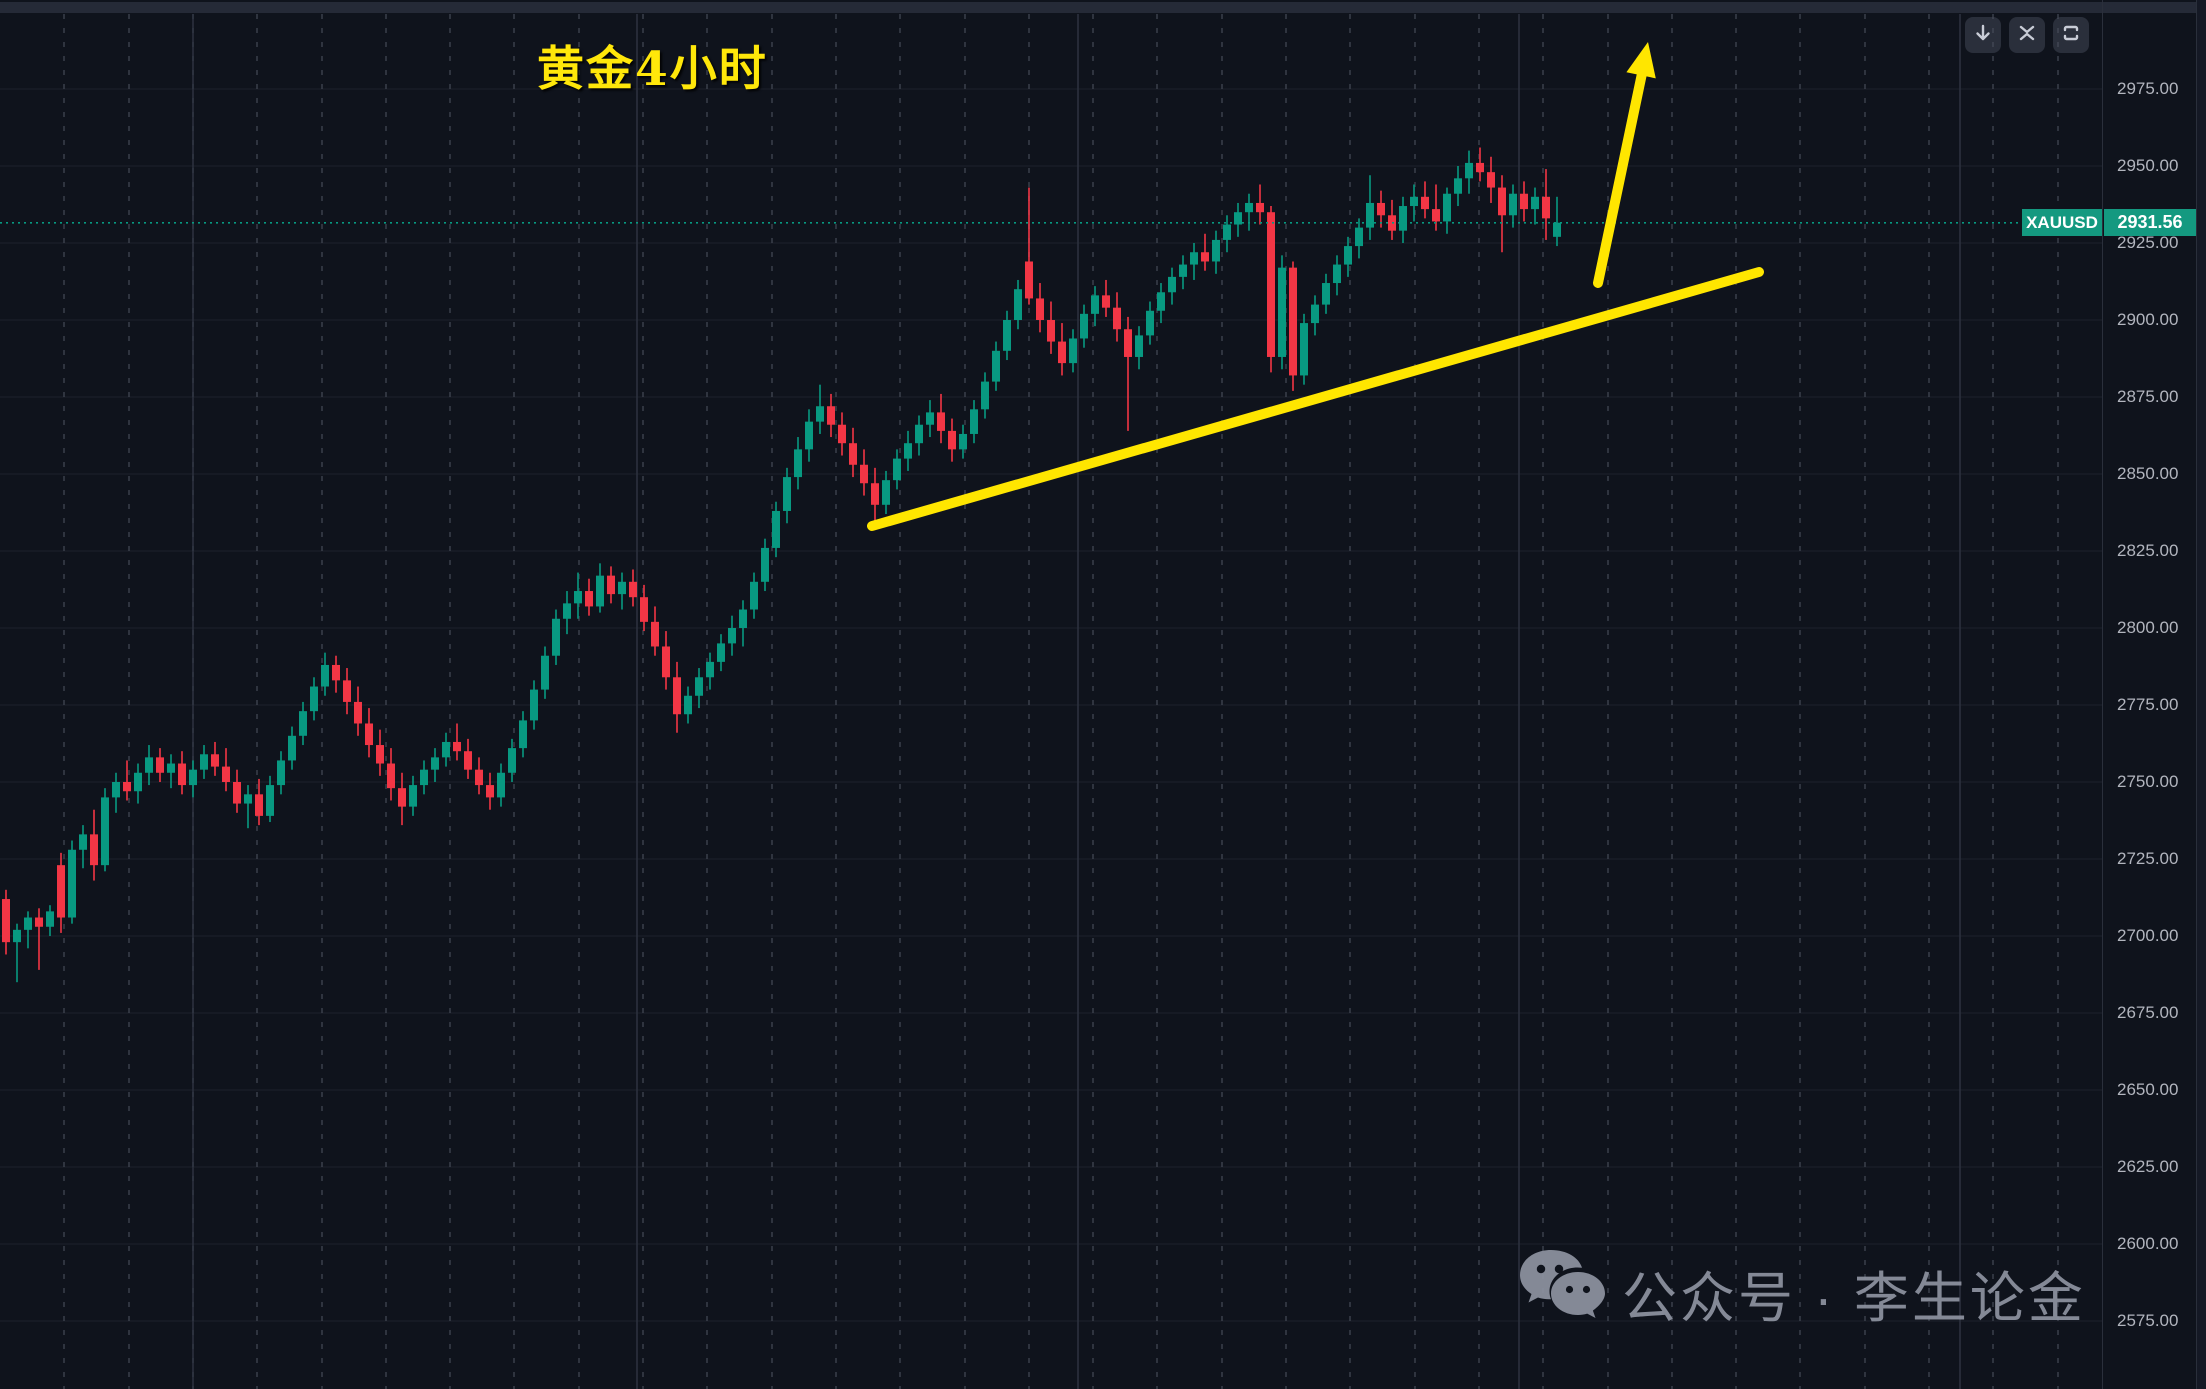  Describe the element at coordinates (2148, 781) in the screenshot. I see `price-axis-label: 2750.00` at that location.